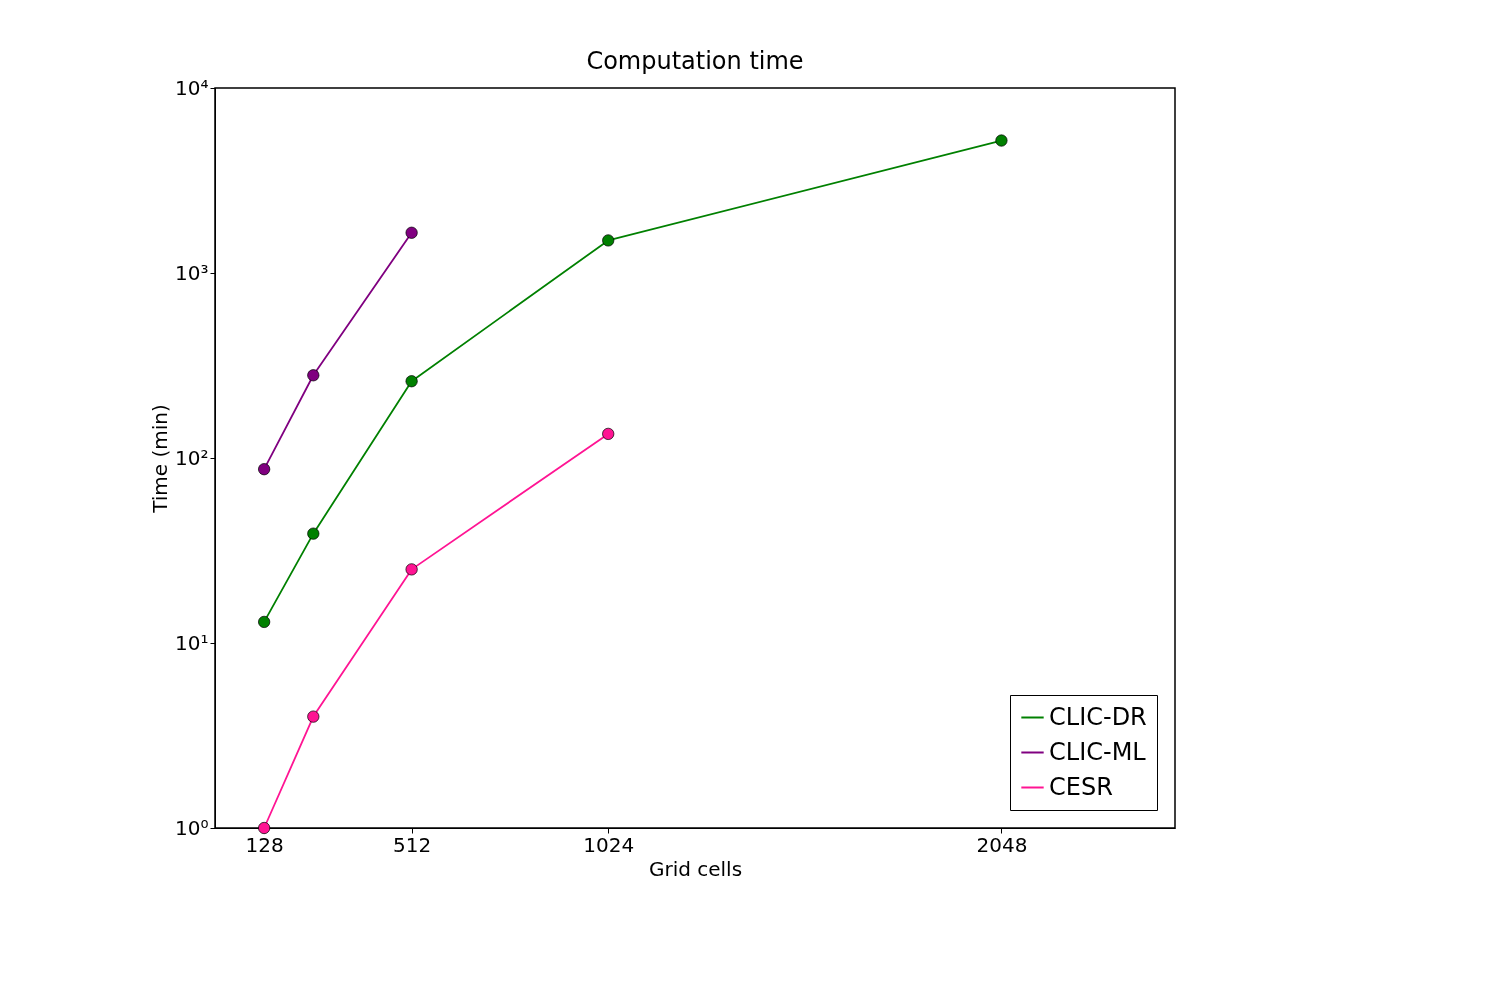 The image size is (1493, 986). Describe the element at coordinates (1098, 716) in the screenshot. I see `legend-label: CLIC-DR` at that location.